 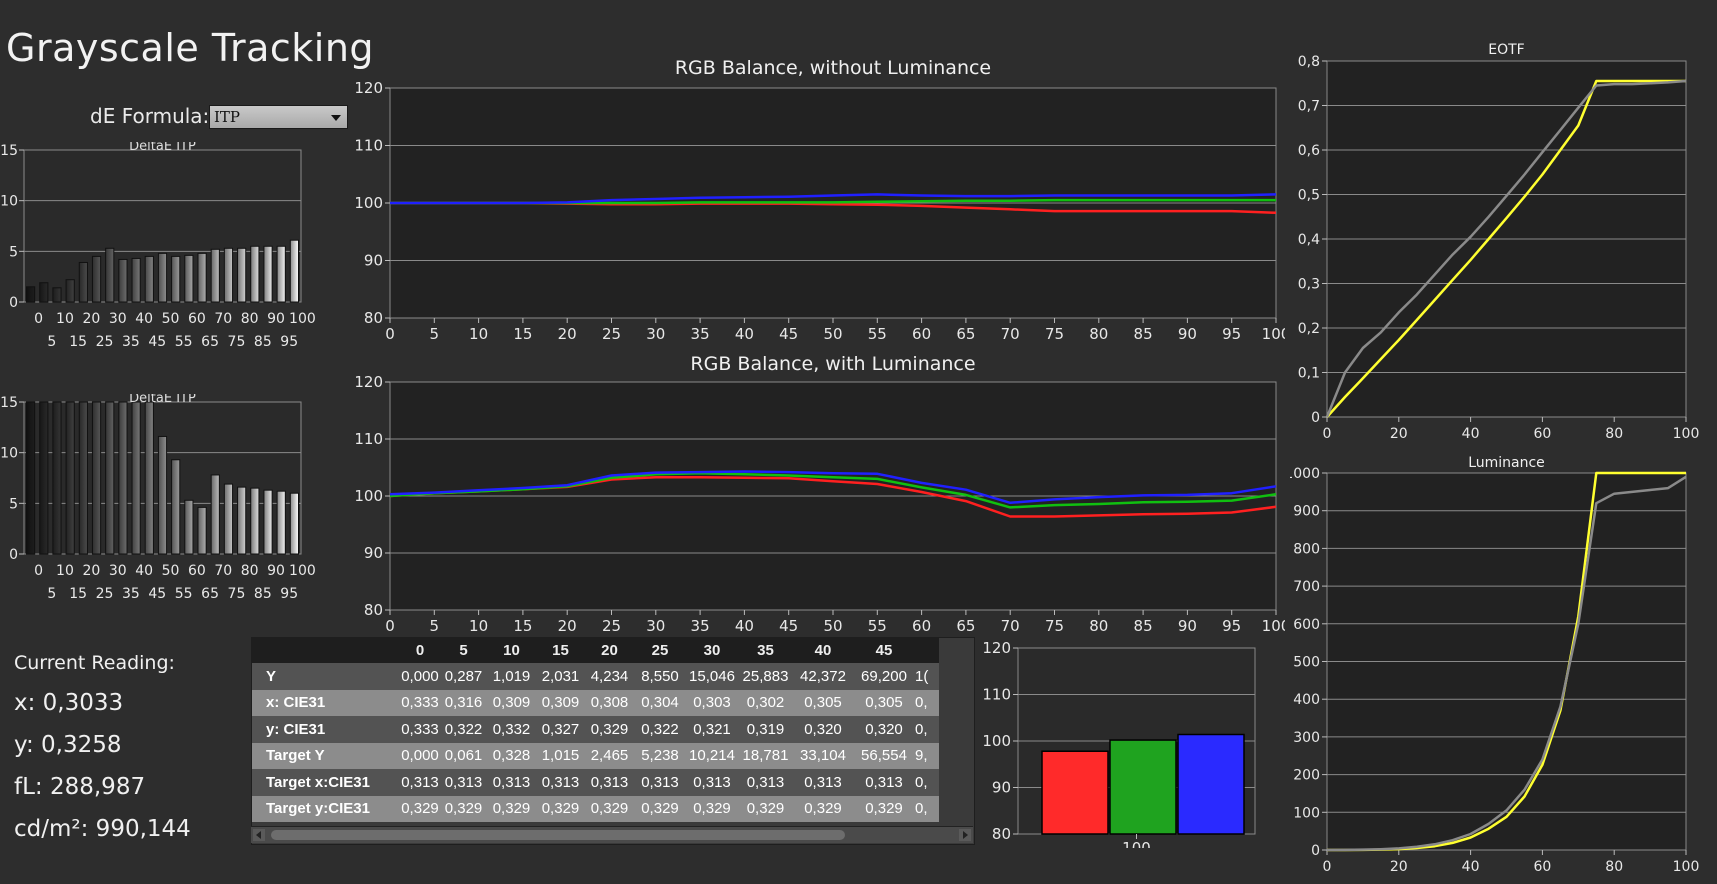 What do you see at coordinates (660, 676) in the screenshot?
I see `table-cell: 8,550` at bounding box center [660, 676].